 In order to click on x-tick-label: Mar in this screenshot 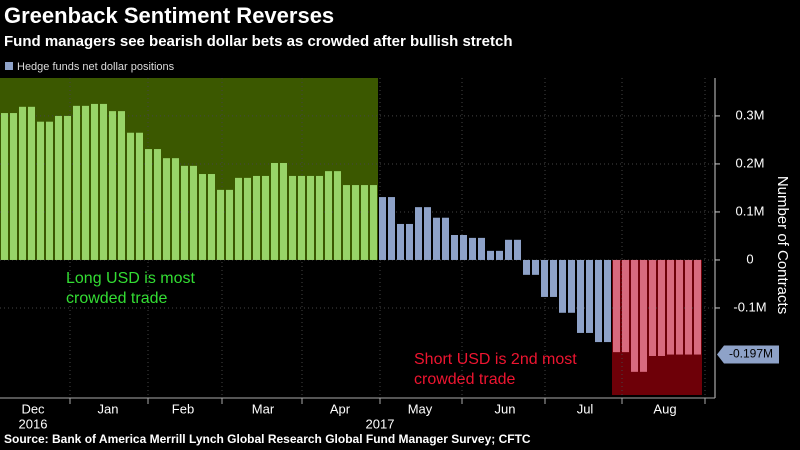, I will do `click(263, 408)`.